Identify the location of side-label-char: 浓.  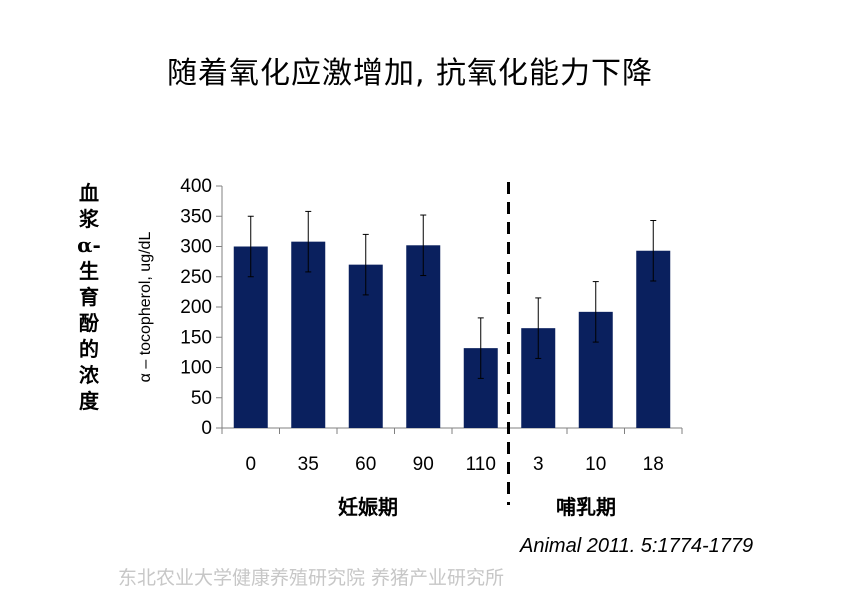
(89, 375).